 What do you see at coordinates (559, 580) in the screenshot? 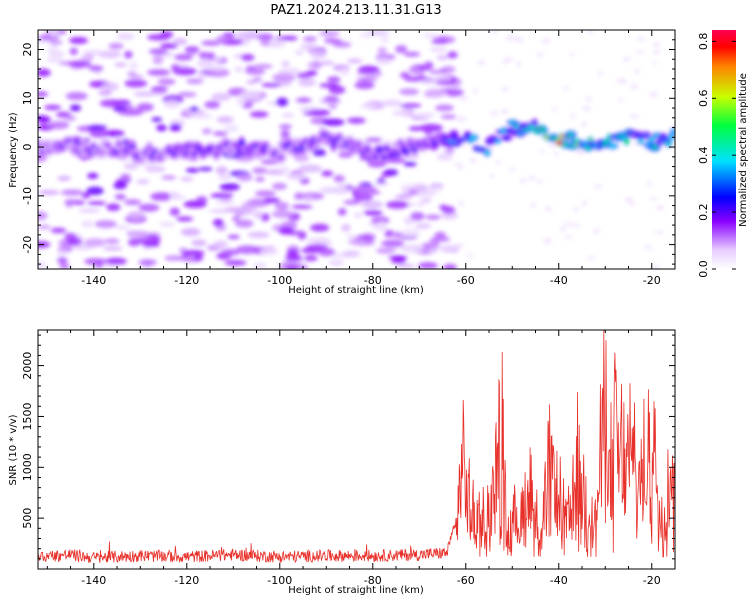
I see `x-tick-label: -40` at bounding box center [559, 580].